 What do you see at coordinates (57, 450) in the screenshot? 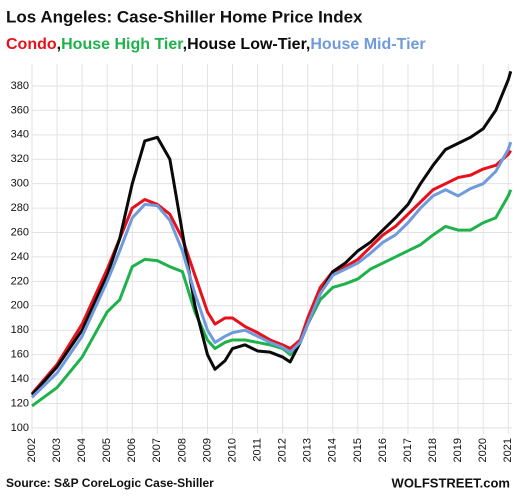
I see `x-tick-label: 2003` at bounding box center [57, 450].